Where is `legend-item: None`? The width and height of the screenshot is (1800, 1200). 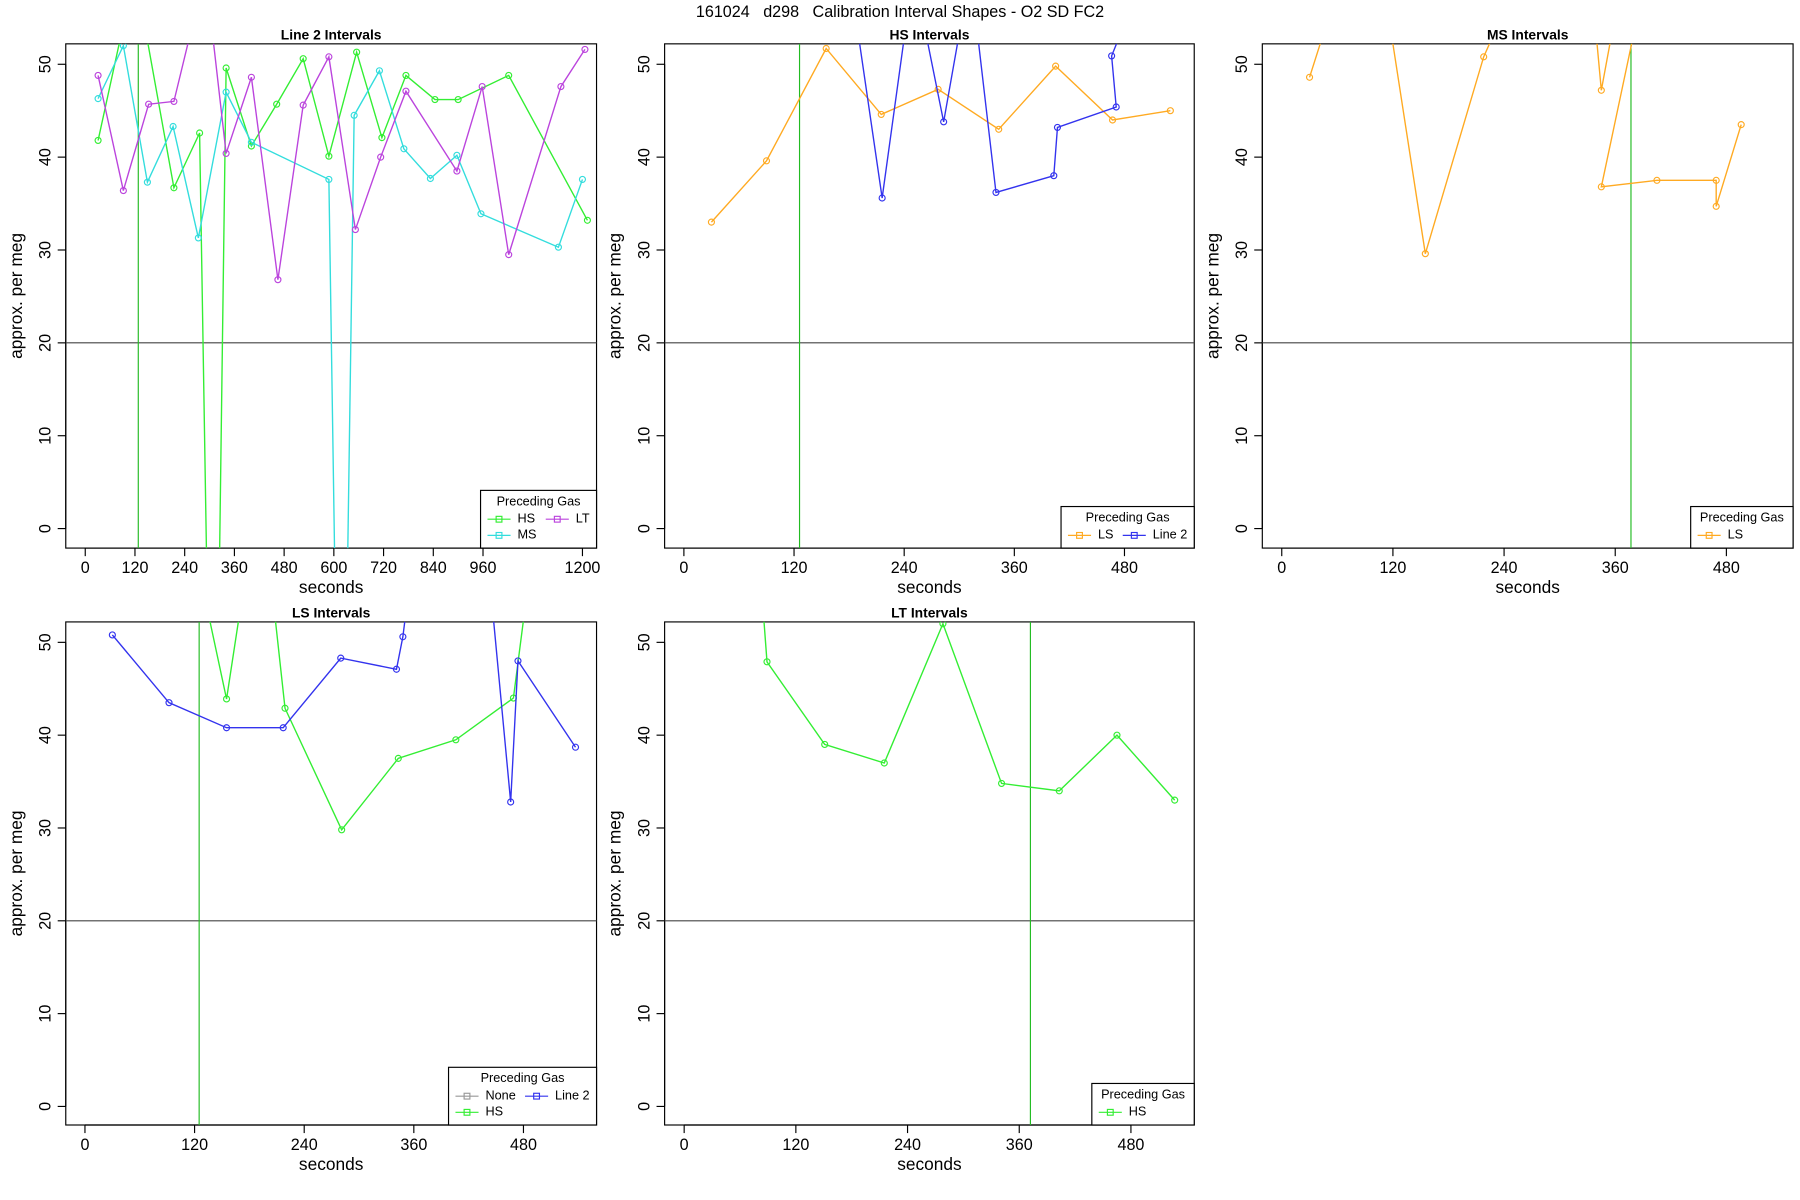
legend-item: None is located at coordinates (485, 1096).